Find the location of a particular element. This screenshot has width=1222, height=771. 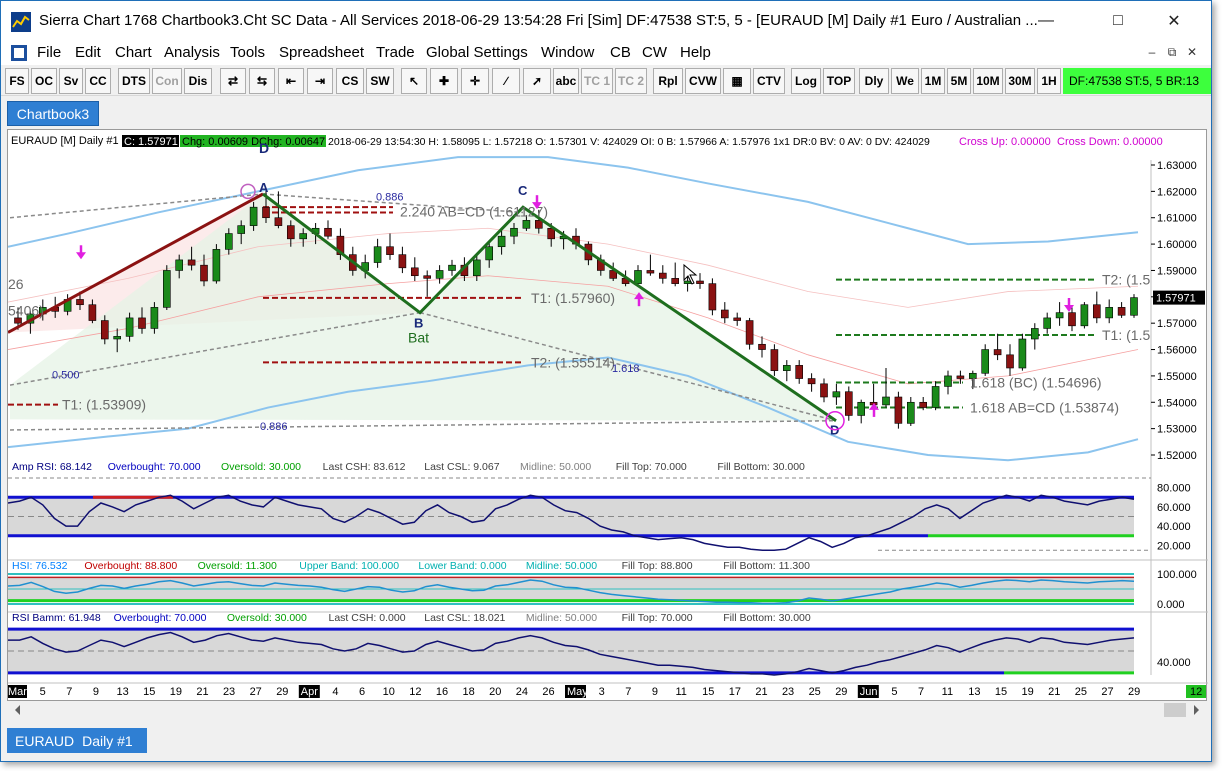

date-axis-label: 7 is located at coordinates (921, 692).